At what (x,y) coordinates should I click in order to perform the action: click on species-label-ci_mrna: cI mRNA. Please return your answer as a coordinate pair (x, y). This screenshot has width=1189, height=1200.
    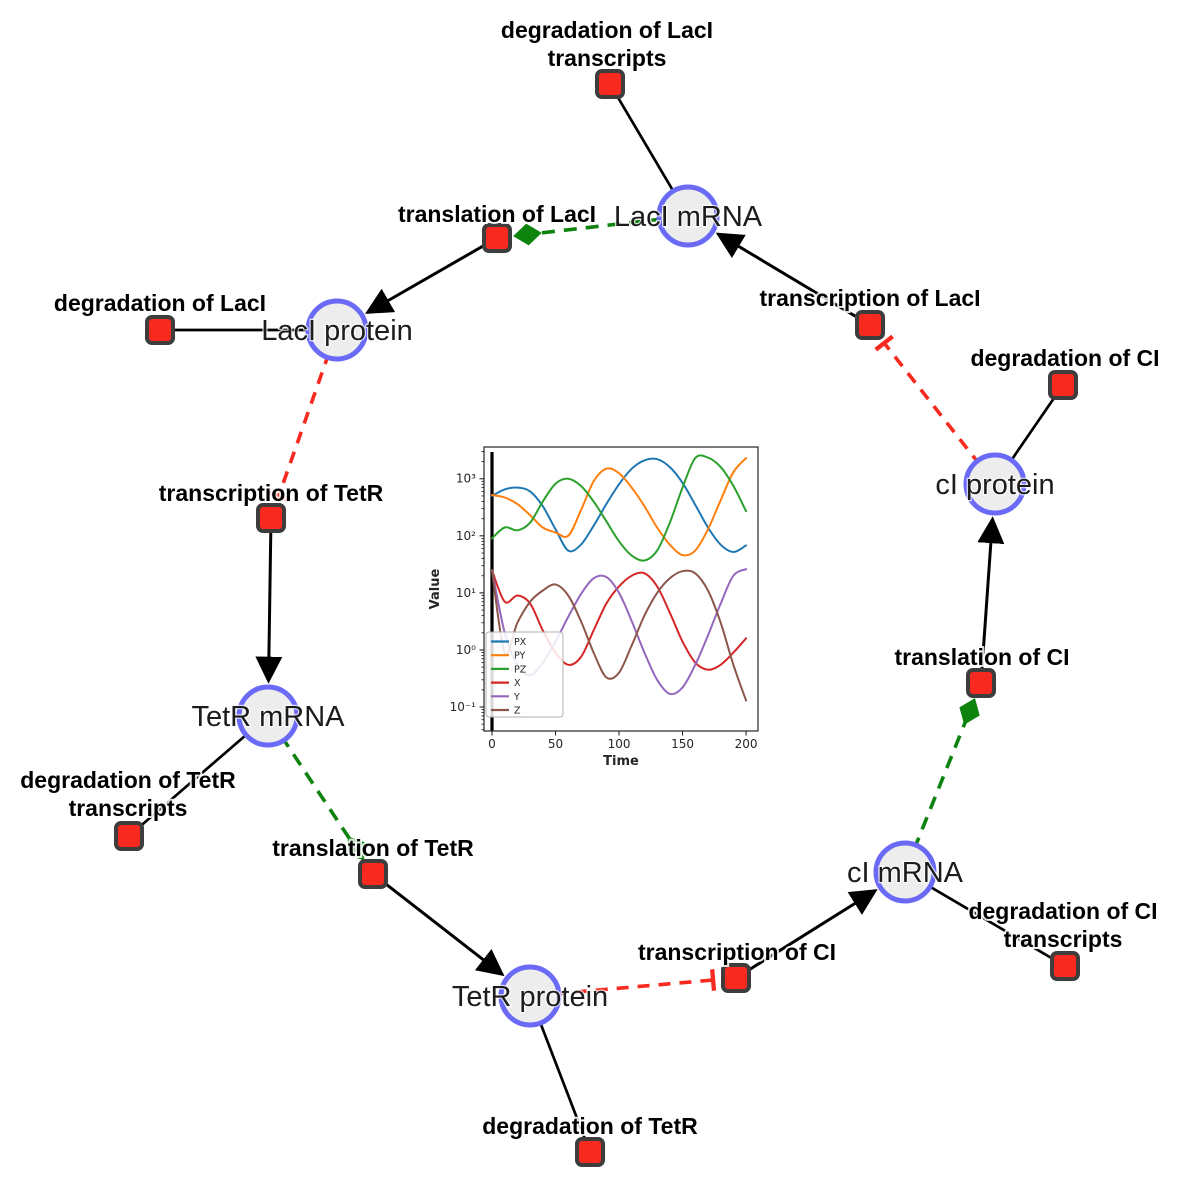
    Looking at the image, I should click on (905, 873).